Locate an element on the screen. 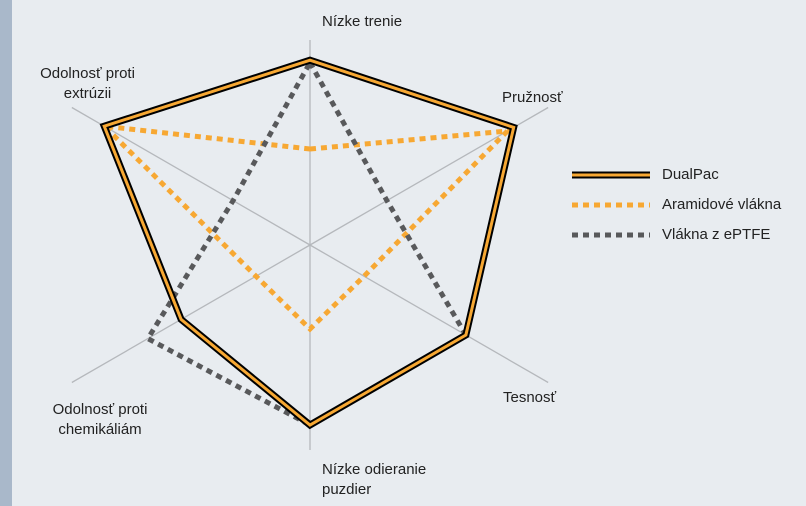  legend-label: Vlákna z ePTFE is located at coordinates (716, 234).